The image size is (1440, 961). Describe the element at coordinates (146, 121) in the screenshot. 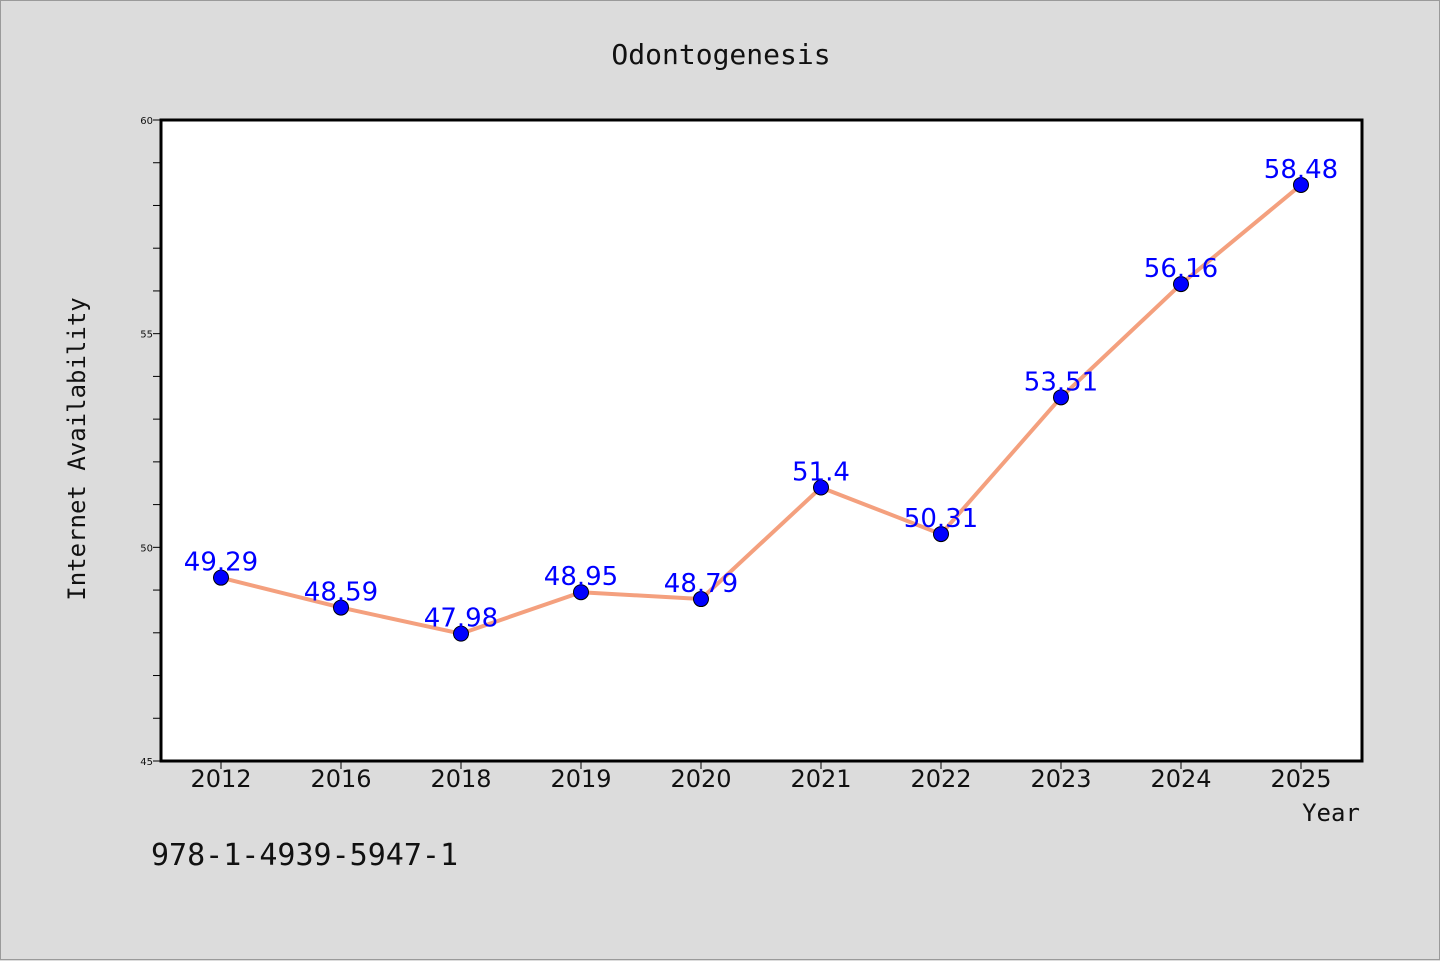

I see `y-tick-label: 60` at that location.